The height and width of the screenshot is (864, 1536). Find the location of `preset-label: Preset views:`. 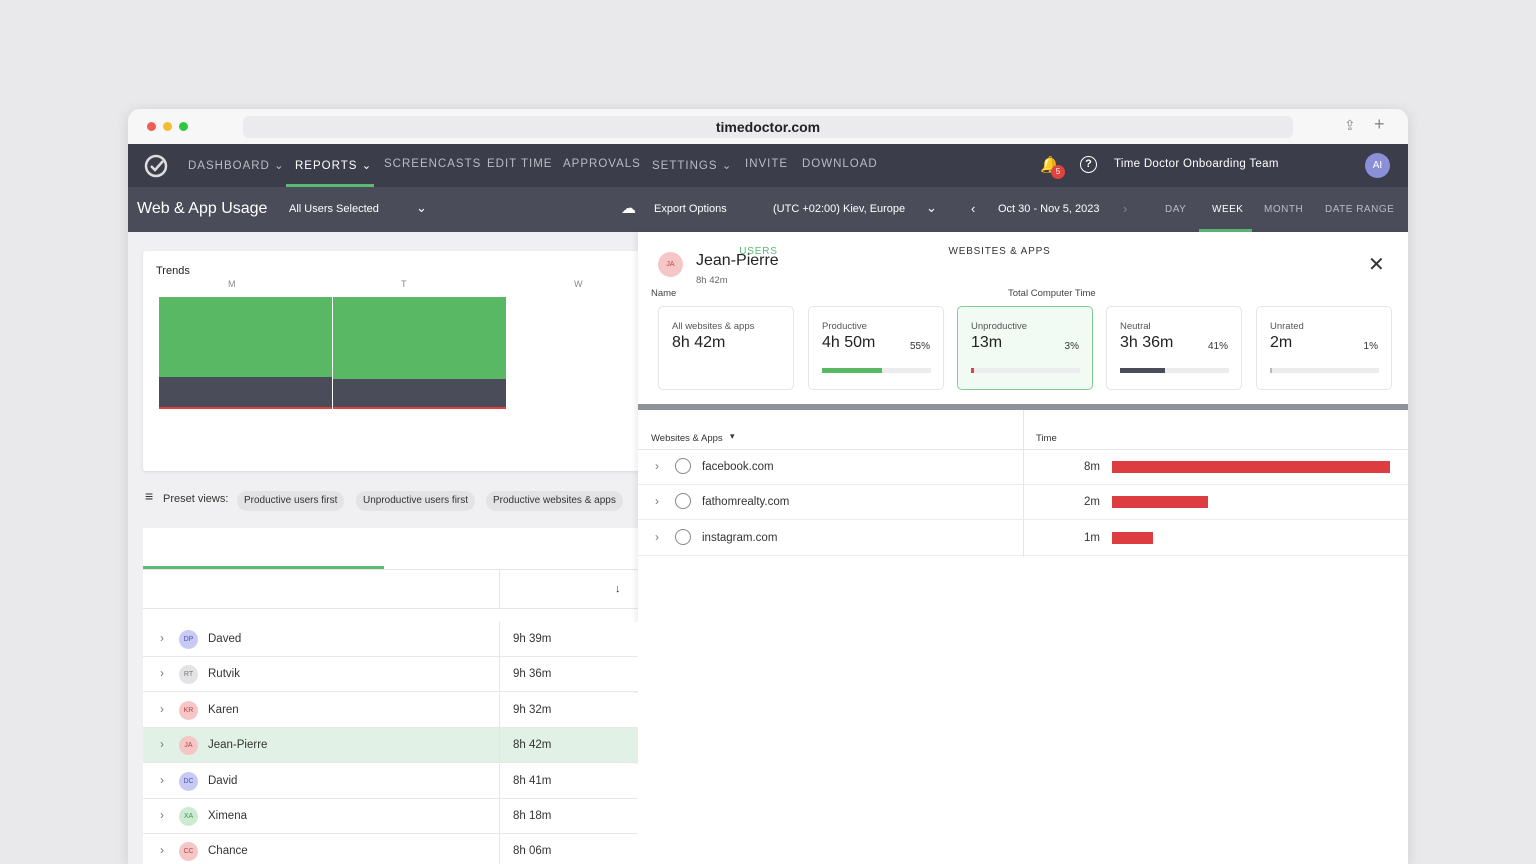

preset-label: Preset views: is located at coordinates (196, 499).